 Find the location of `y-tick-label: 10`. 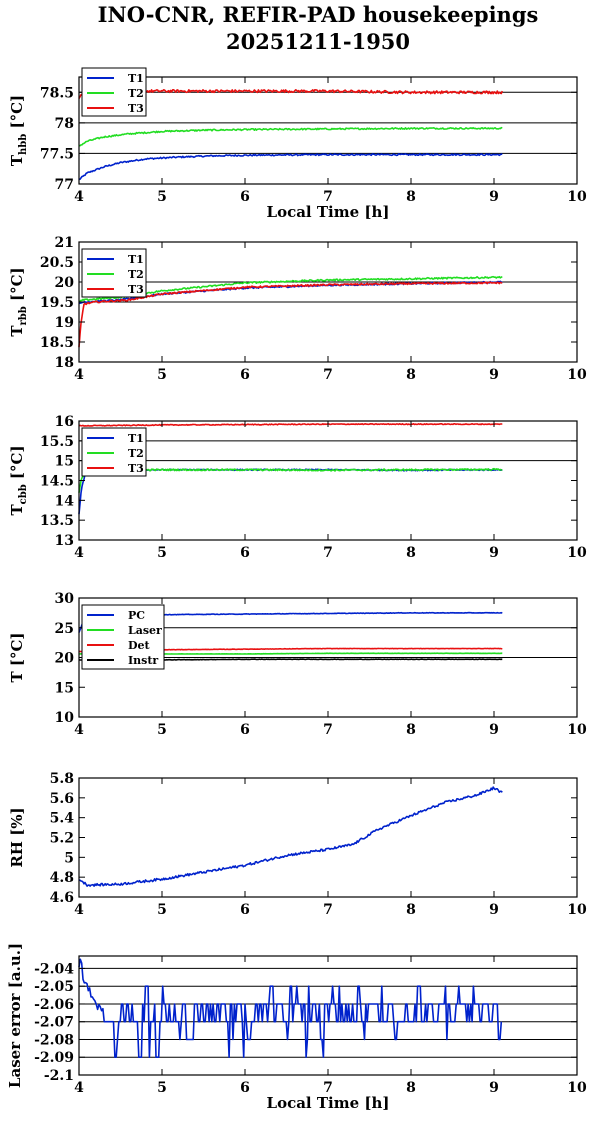

y-tick-label: 10 is located at coordinates (65, 718).